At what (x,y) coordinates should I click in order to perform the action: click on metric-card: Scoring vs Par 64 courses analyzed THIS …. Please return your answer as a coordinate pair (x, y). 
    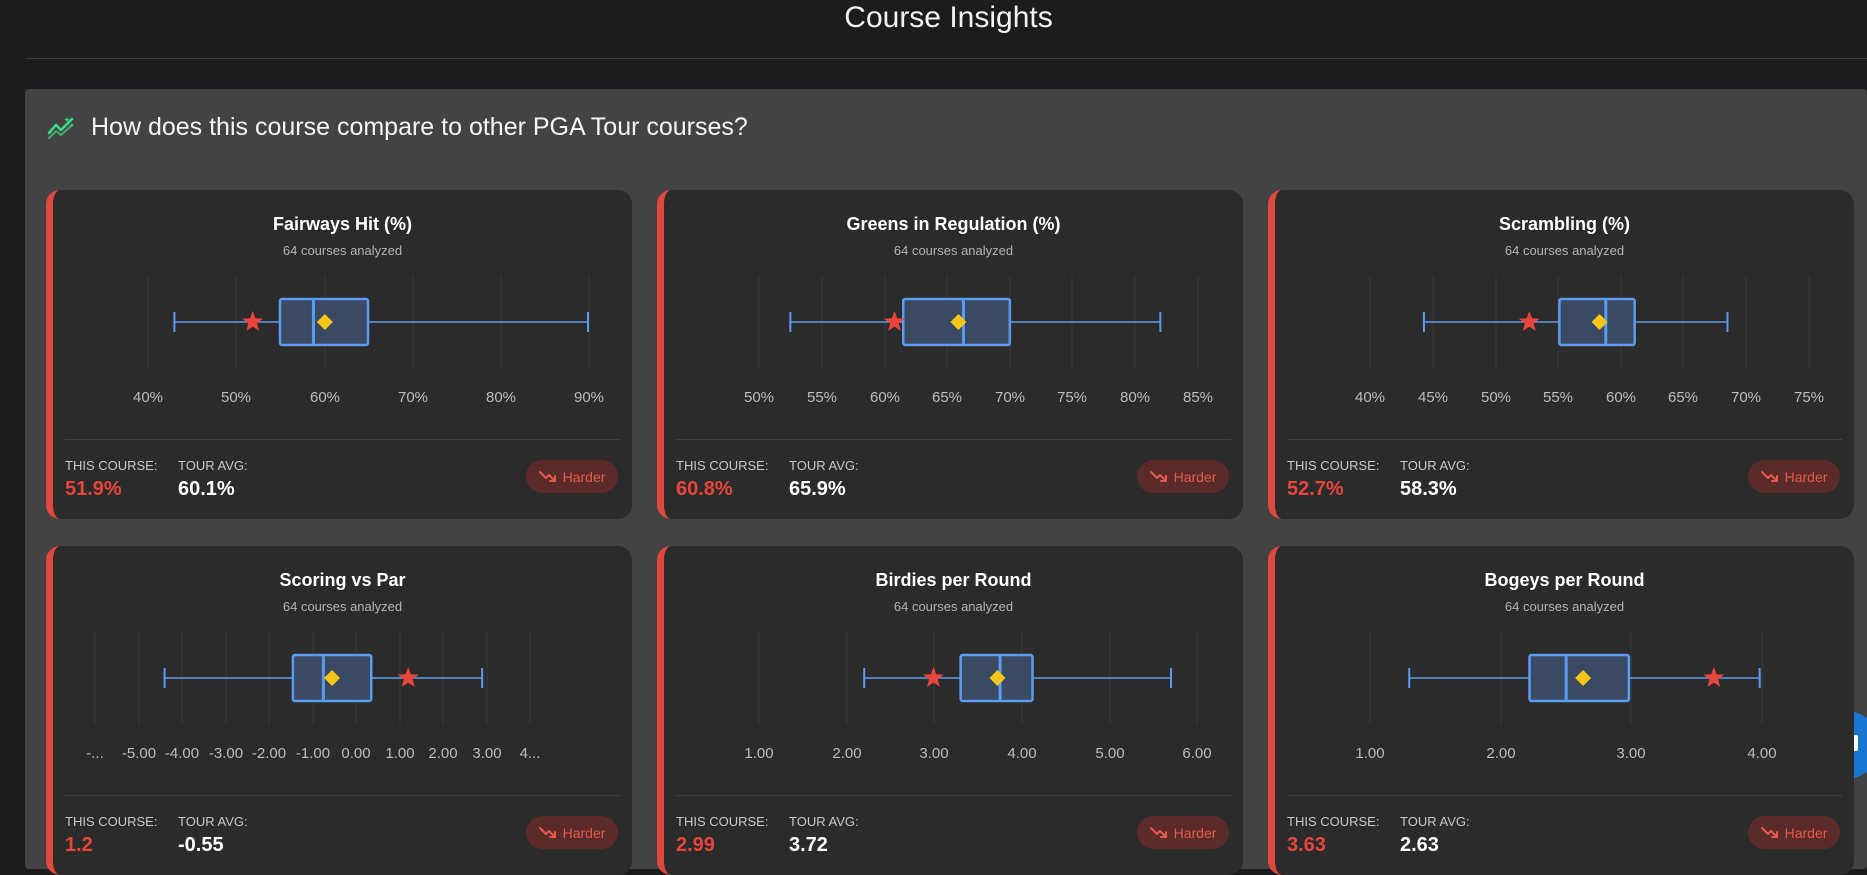
    Looking at the image, I should click on (339, 710).